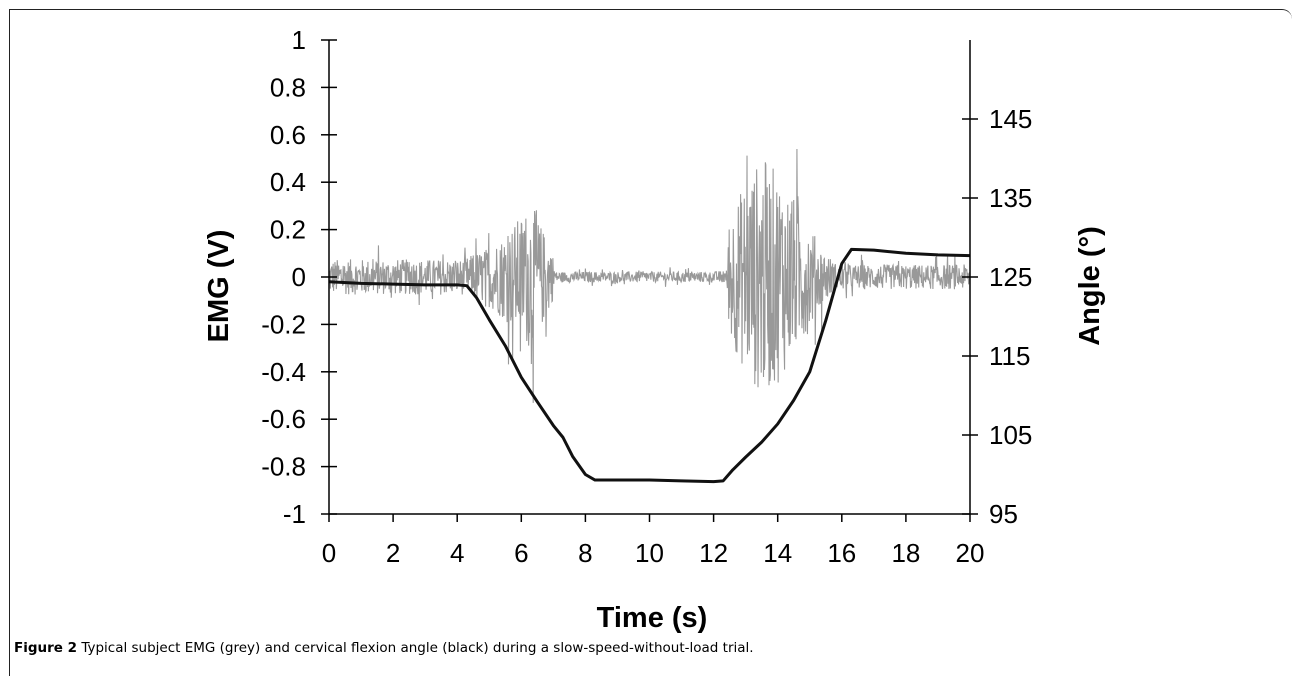 The image size is (1292, 676). I want to click on y-axis-title: EMG (V), so click(219, 286).